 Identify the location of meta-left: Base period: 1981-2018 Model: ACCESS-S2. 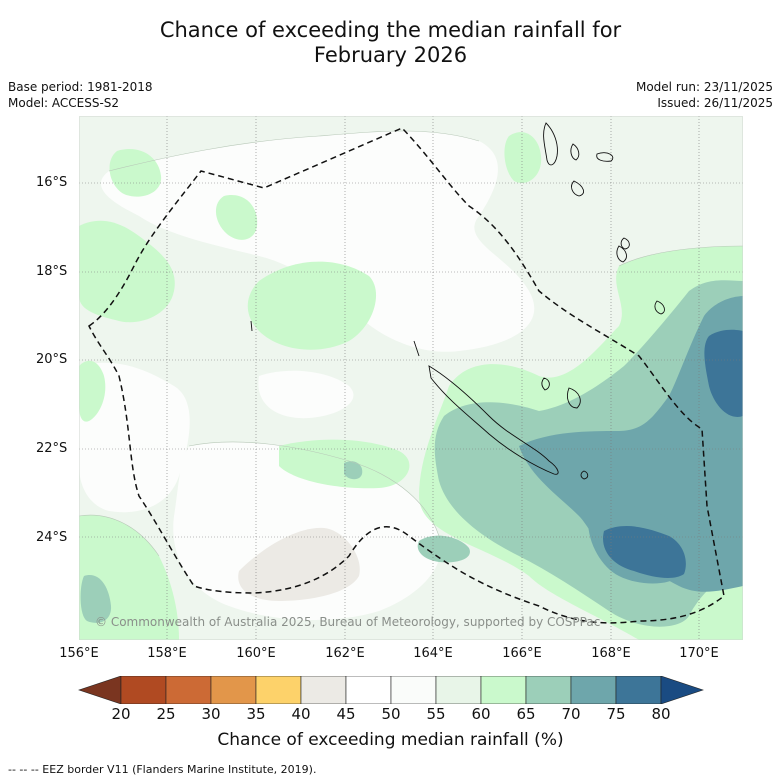
(80, 95).